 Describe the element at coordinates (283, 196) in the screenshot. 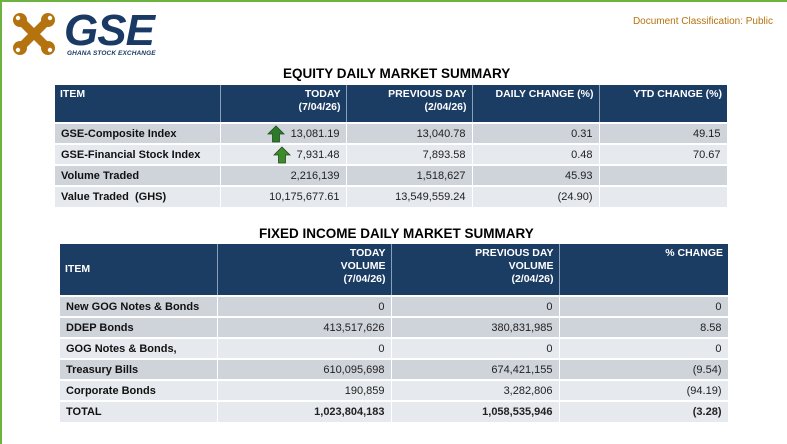

I see `row-today: 10,175,677.61` at that location.